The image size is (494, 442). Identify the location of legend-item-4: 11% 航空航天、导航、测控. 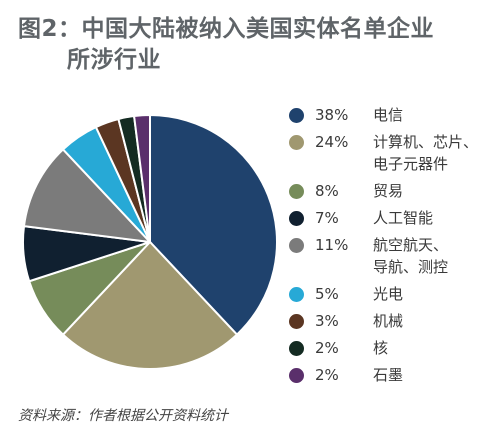
(389, 256).